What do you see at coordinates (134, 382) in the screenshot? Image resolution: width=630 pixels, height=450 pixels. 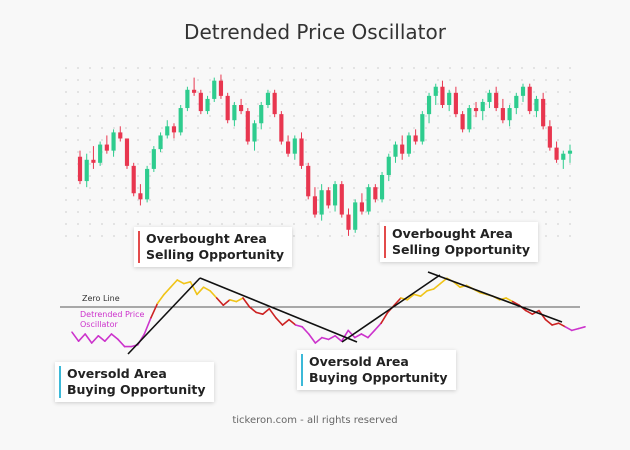 I see `callout-oversold-1: Oversold Area Buying Opportunity` at bounding box center [134, 382].